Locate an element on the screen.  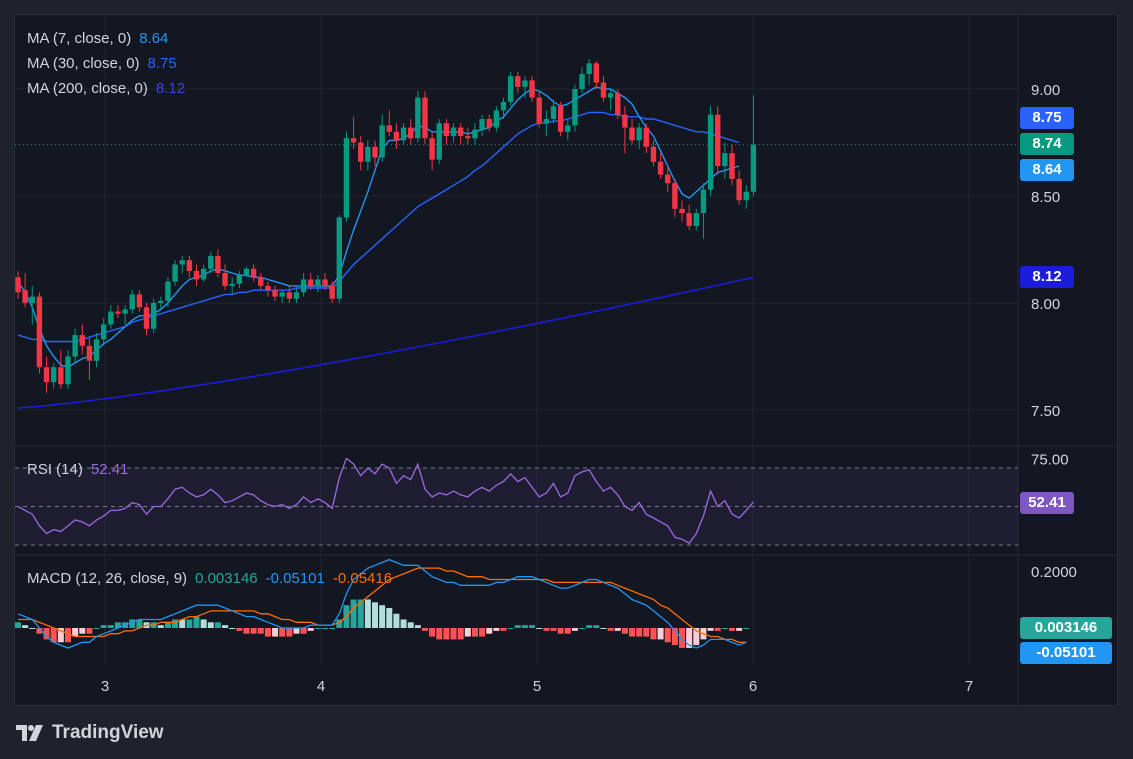
tradingview-logo: TradingView is located at coordinates (90, 733).